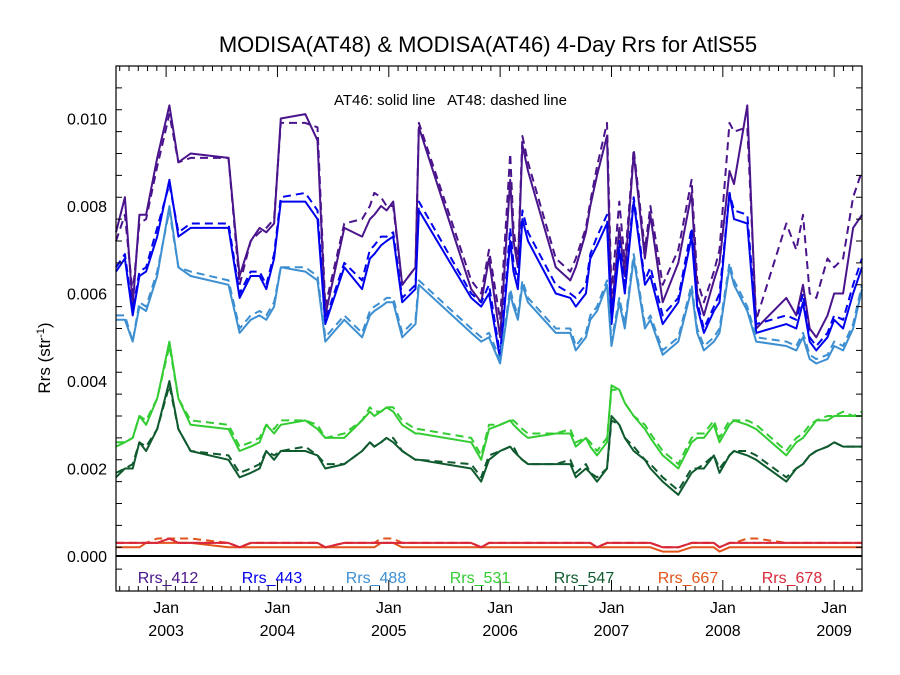 The width and height of the screenshot is (900, 675). Describe the element at coordinates (584, 578) in the screenshot. I see `legend-item-rrs-547: Rrs_547` at that location.